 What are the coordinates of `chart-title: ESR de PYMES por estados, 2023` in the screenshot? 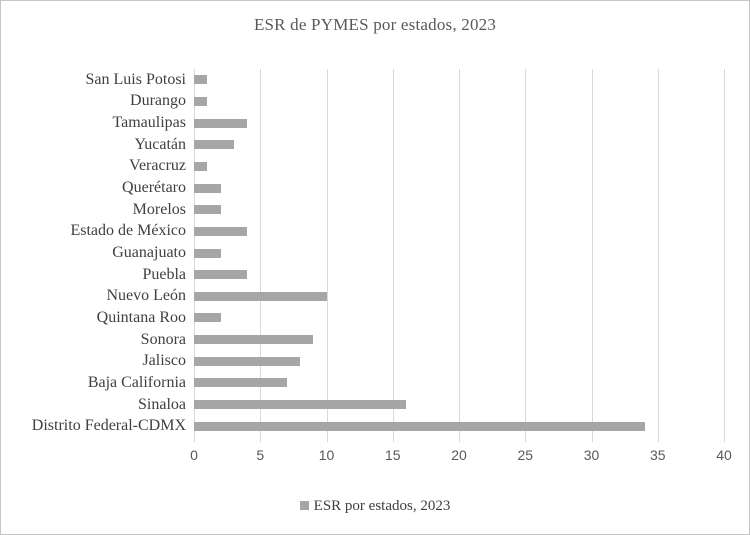 It's located at (375, 24).